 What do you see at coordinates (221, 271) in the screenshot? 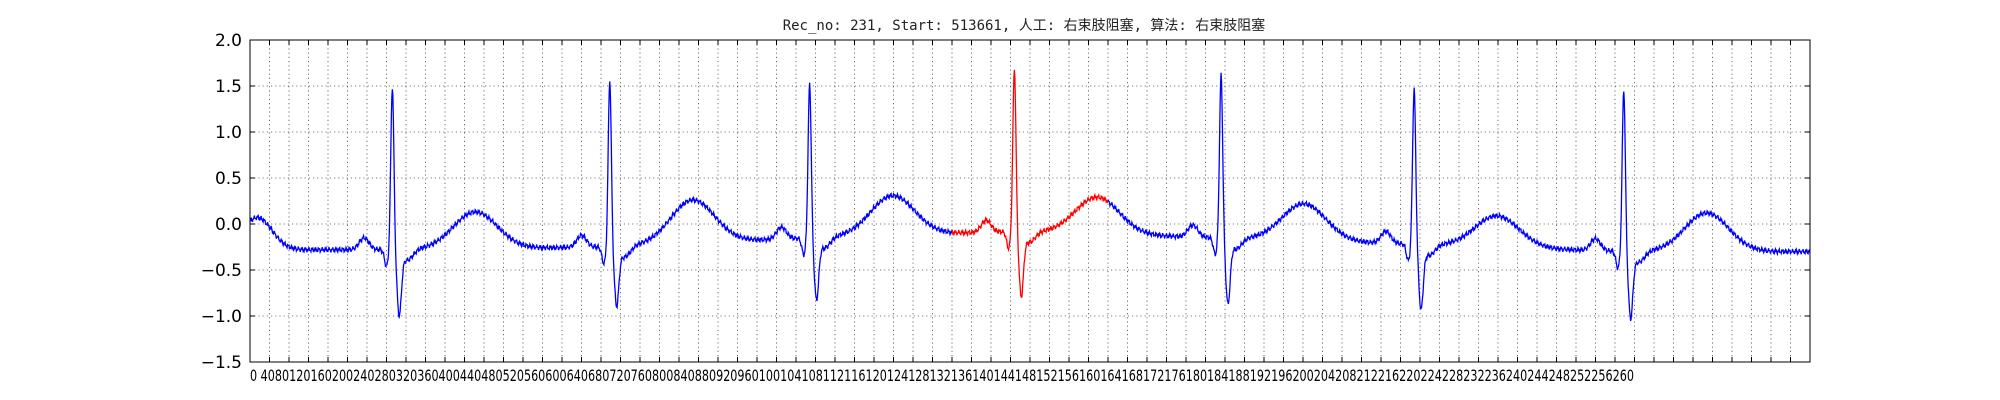
I see `y-tick-label: −0.5` at bounding box center [221, 271].